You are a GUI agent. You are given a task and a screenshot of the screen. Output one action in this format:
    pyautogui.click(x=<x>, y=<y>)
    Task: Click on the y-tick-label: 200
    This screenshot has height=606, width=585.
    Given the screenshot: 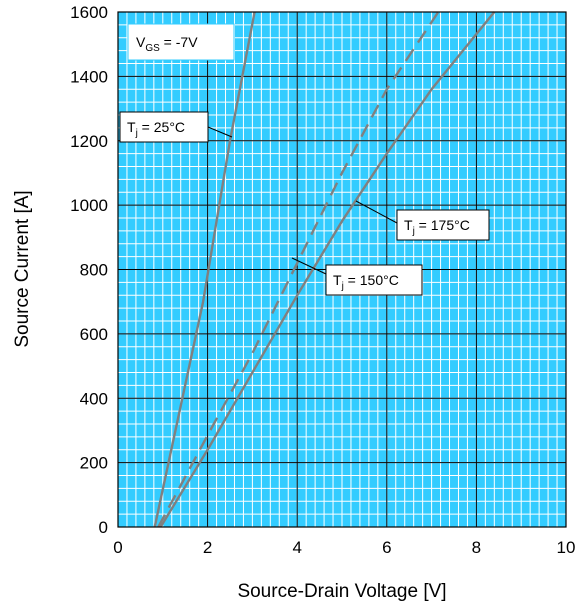 What is the action you would take?
    pyautogui.click(x=94, y=463)
    